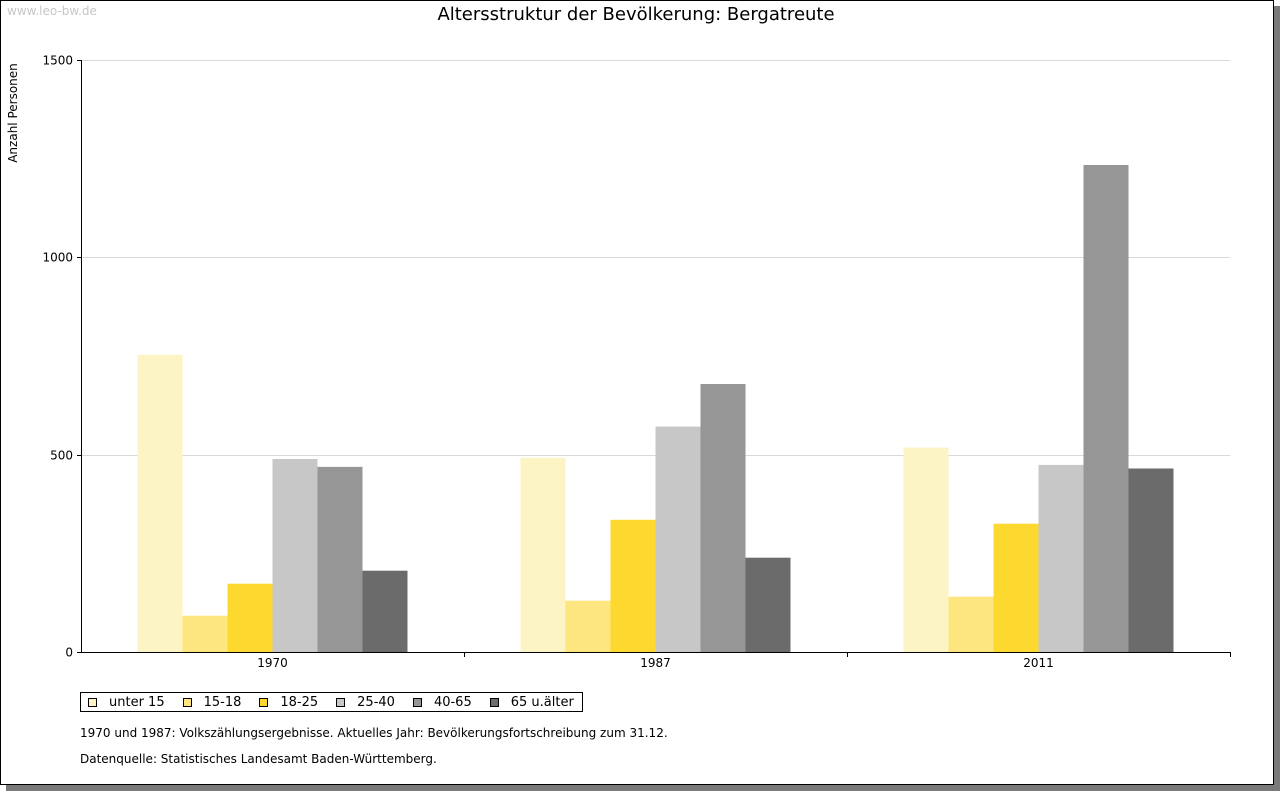  I want to click on legend-label: 25-40, so click(376, 702).